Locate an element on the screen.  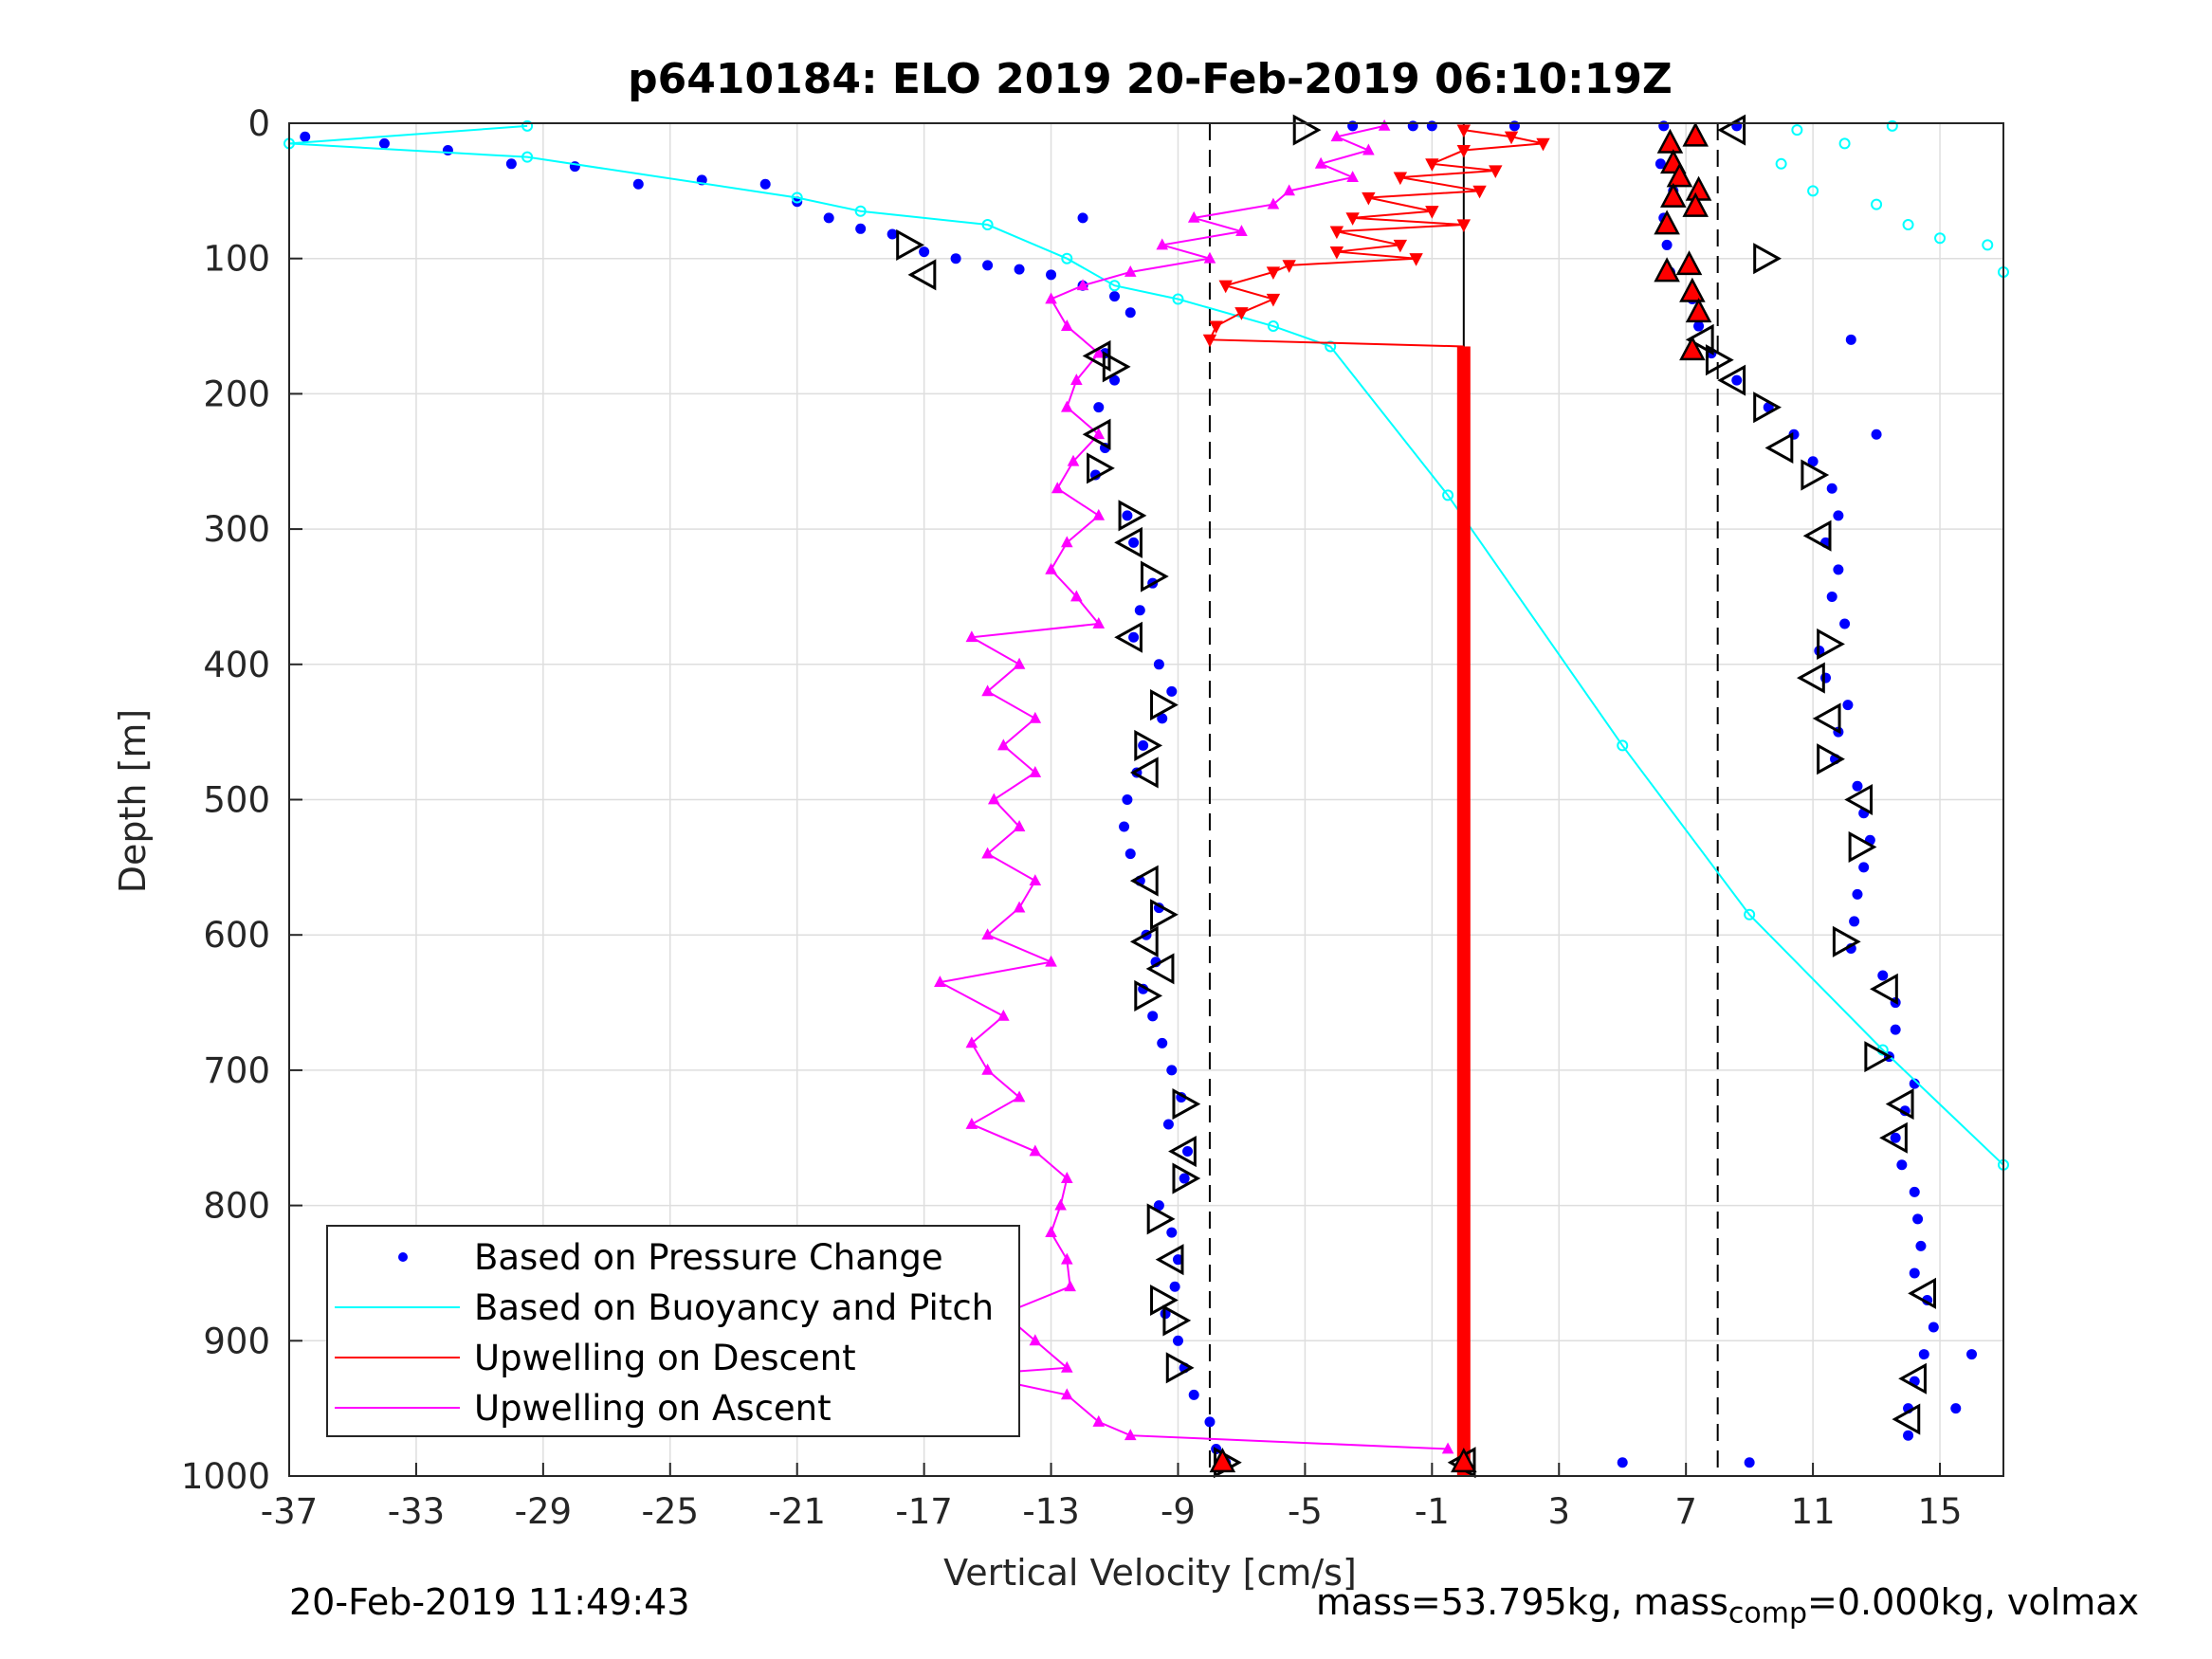
footer-timestamp: 20-Feb-2019 11:49:43 is located at coordinates (489, 1602).